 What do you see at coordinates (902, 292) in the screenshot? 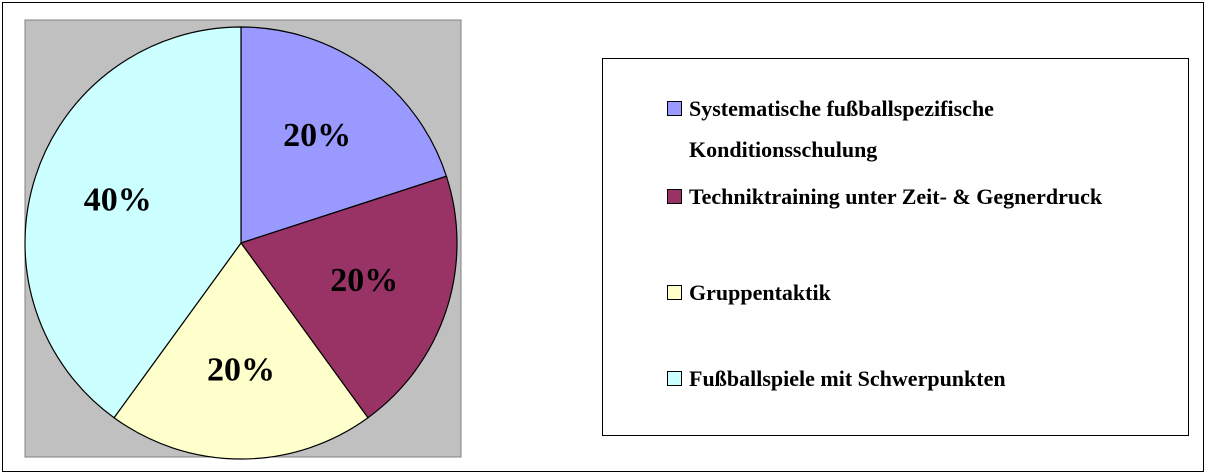
I see `legend-entry: Gruppentaktik` at bounding box center [902, 292].